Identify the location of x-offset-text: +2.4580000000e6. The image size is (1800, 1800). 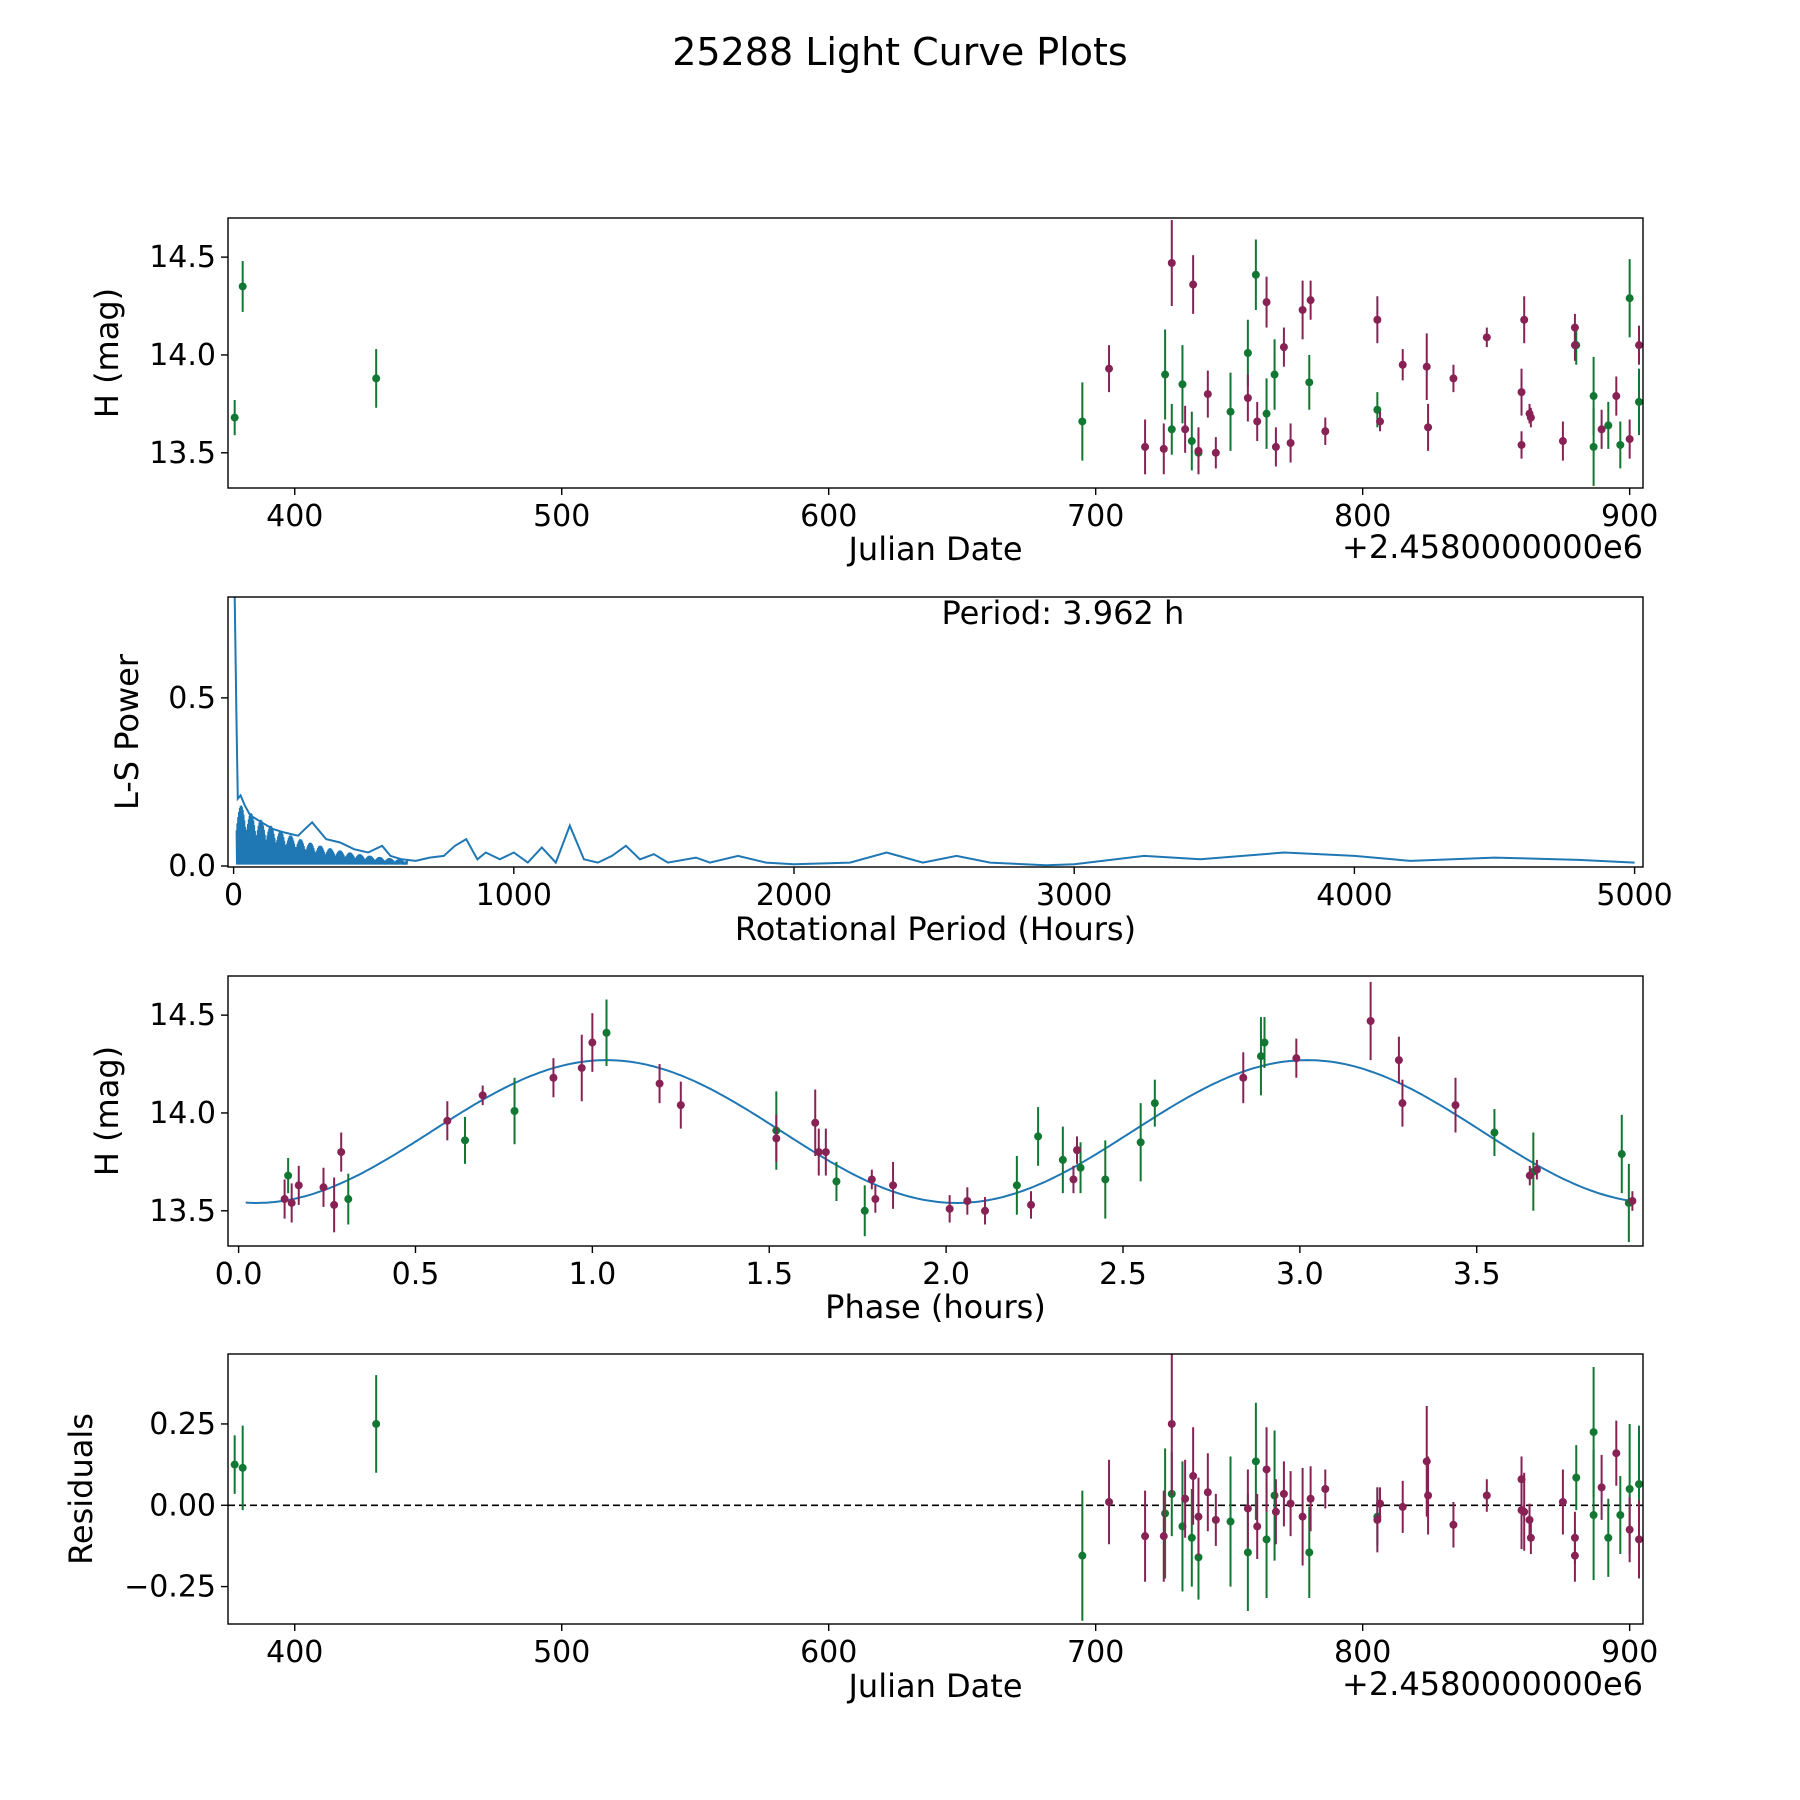
(1492, 547).